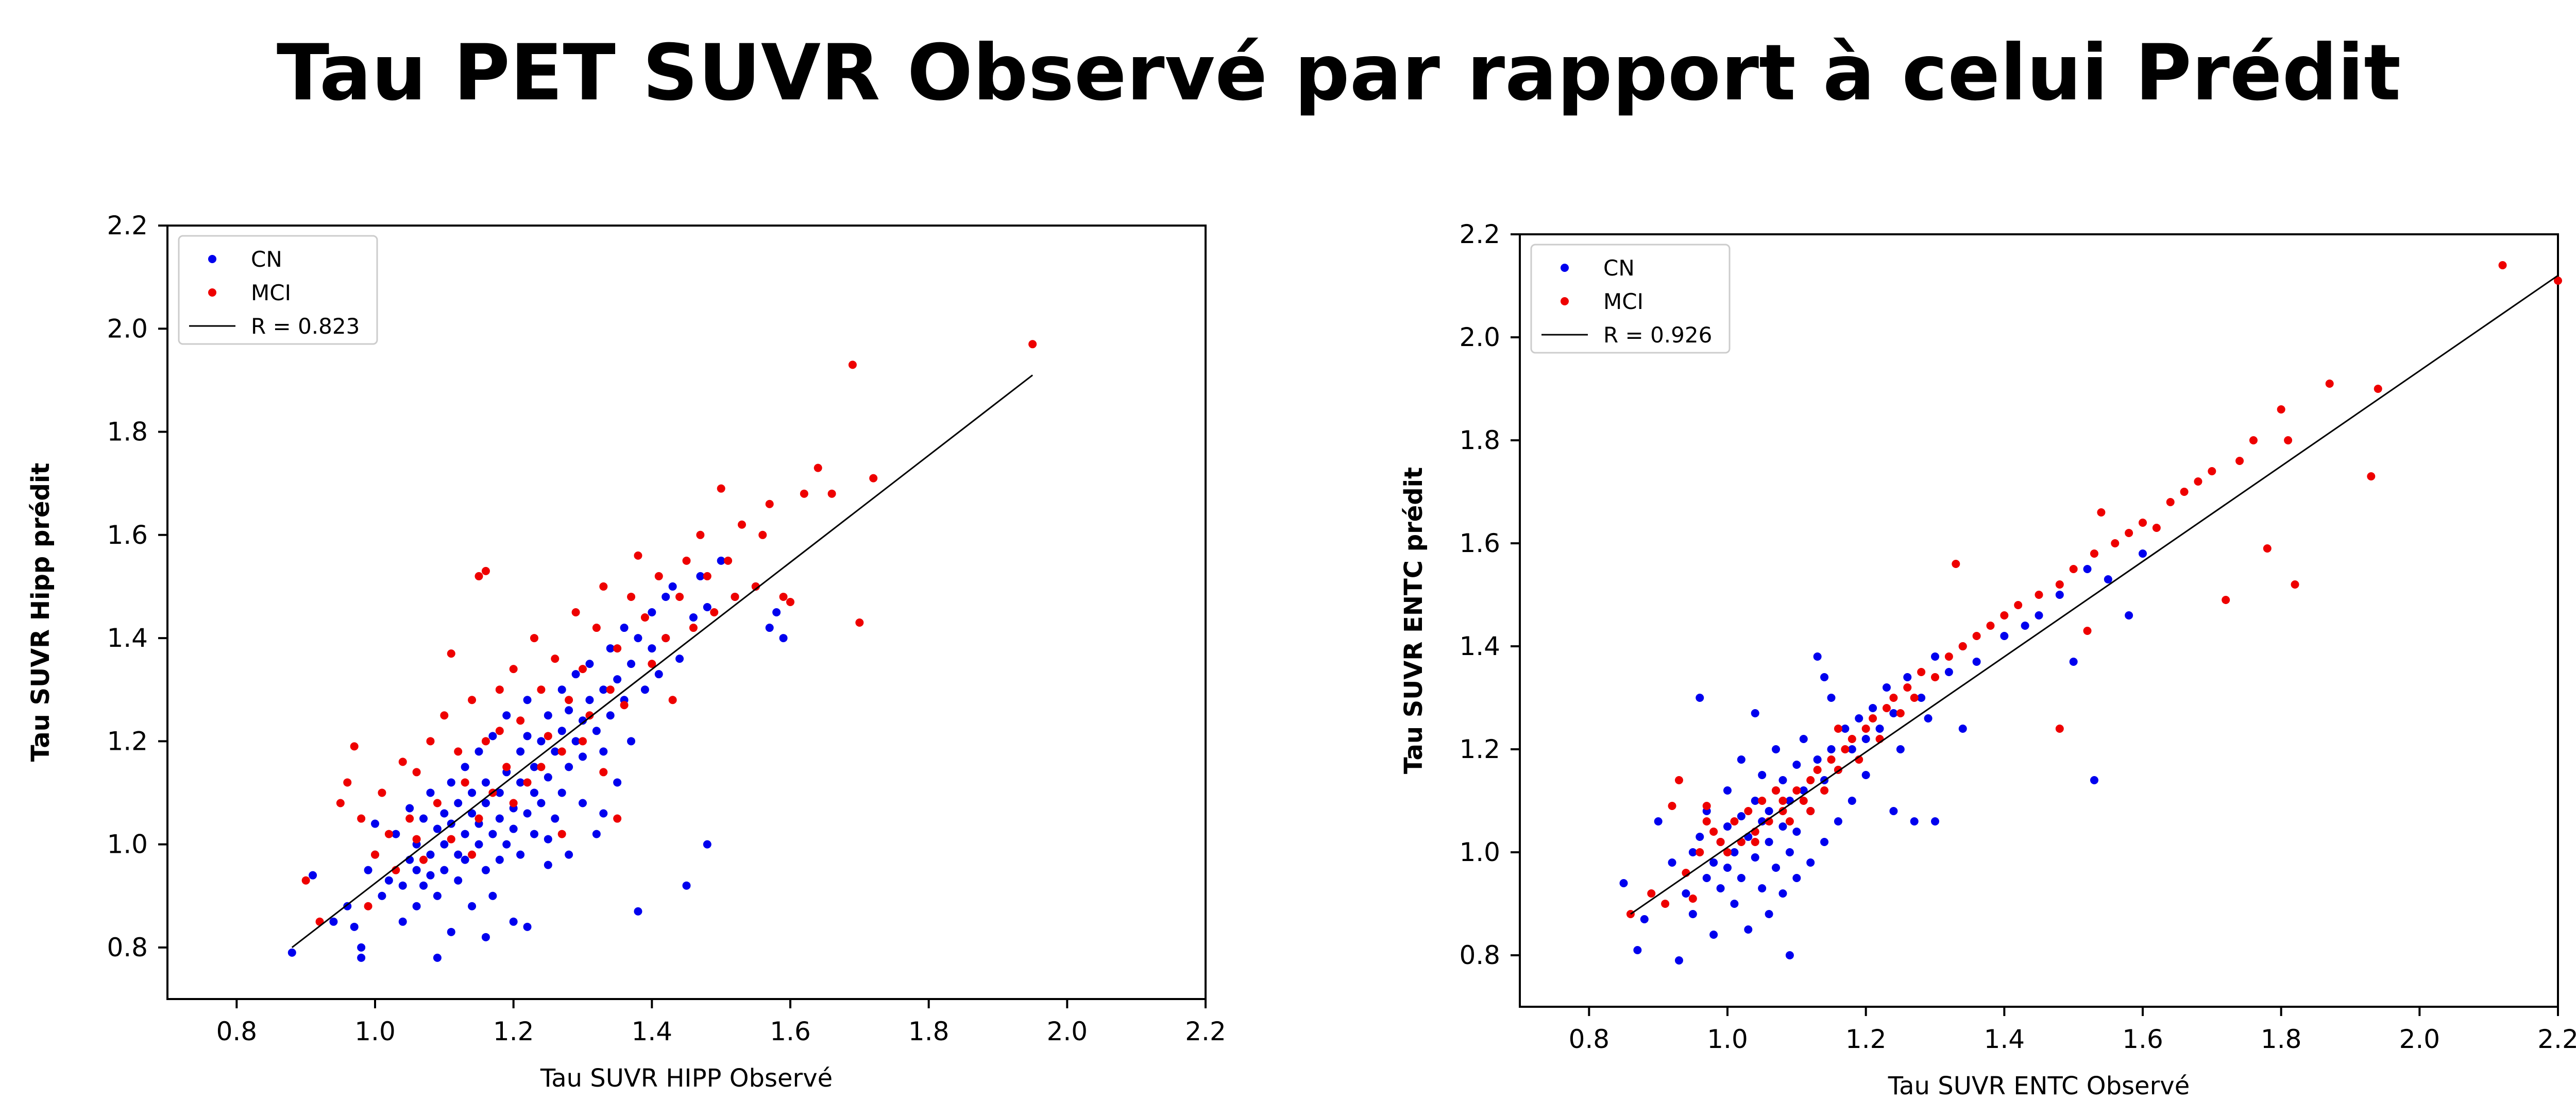  Describe the element at coordinates (2039, 1086) in the screenshot. I see `x-axis-title: Tau SUVR ENTC Observé` at that location.